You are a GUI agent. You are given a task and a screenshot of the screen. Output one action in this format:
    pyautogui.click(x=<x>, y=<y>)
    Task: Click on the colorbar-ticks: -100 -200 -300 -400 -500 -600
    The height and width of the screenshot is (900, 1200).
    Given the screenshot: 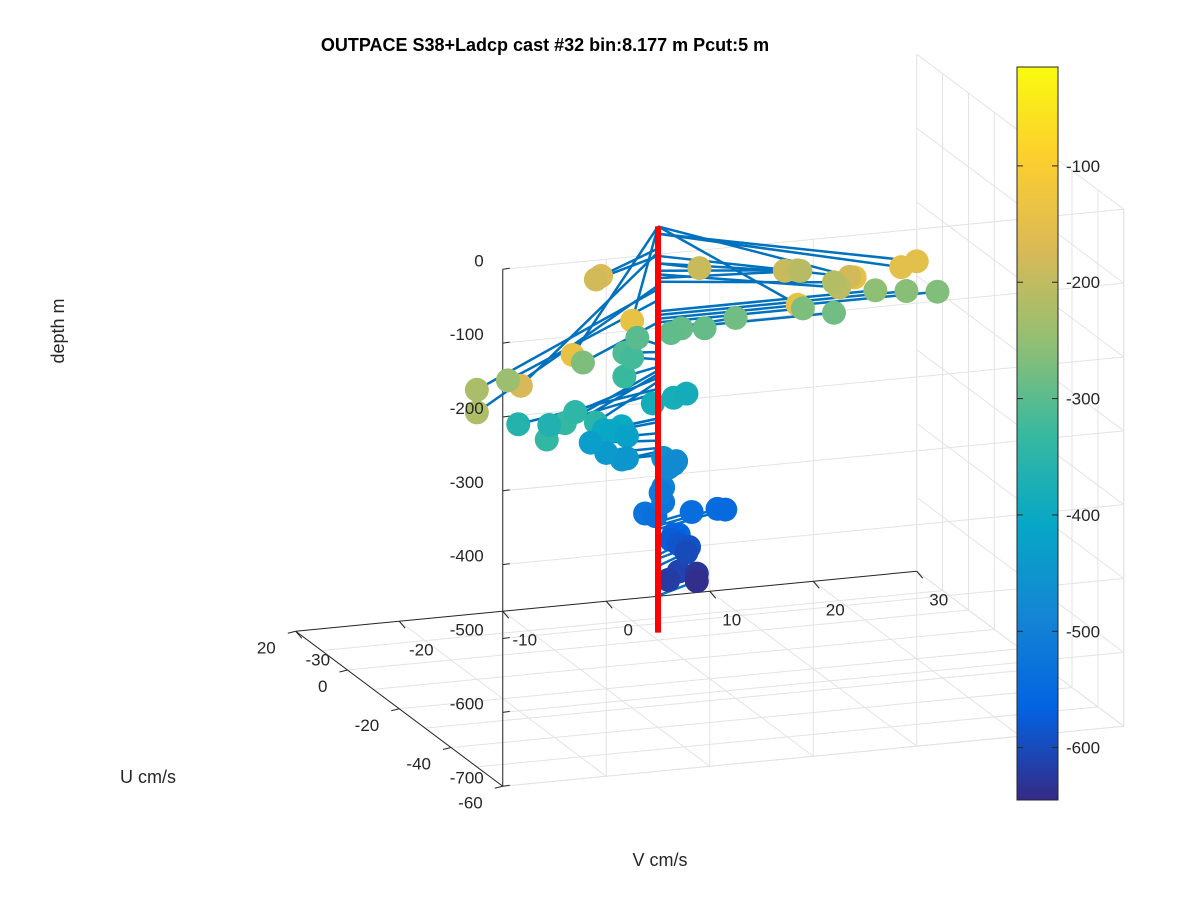 What is the action you would take?
    pyautogui.click(x=1058, y=457)
    